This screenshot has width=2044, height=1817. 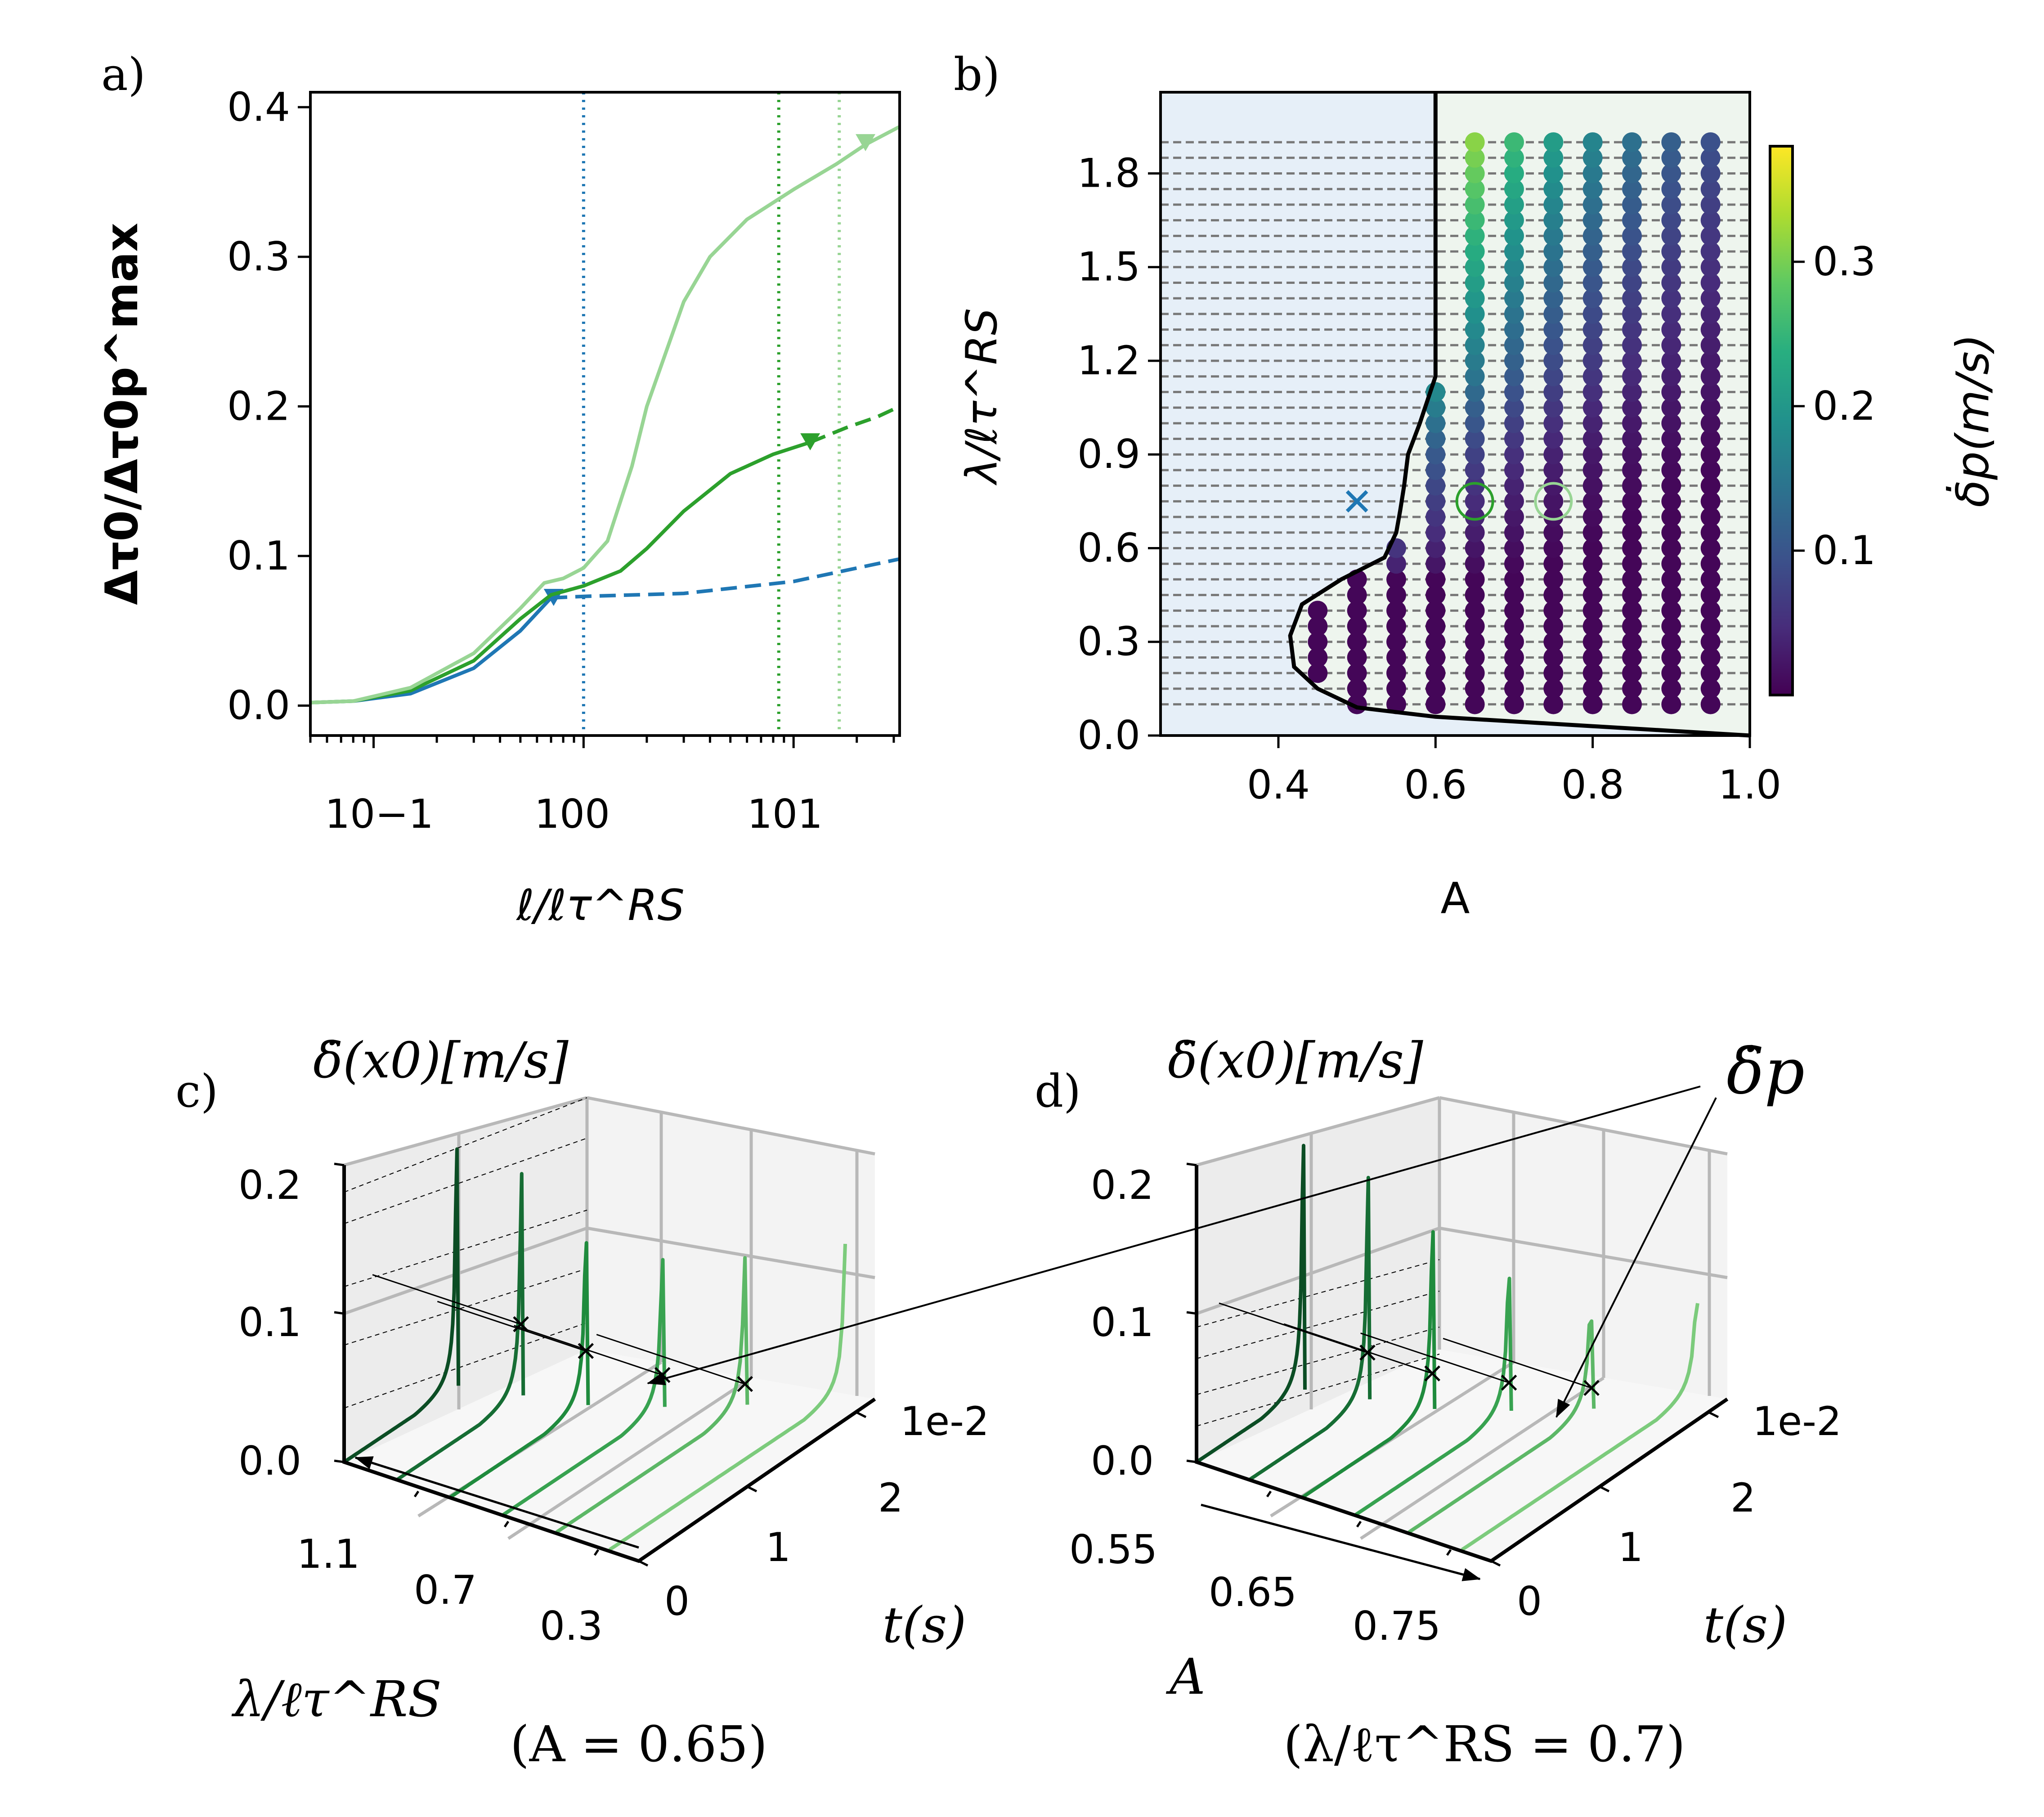 What do you see at coordinates (269, 1322) in the screenshot?
I see `c-ztick-label-1: 0.1` at bounding box center [269, 1322].